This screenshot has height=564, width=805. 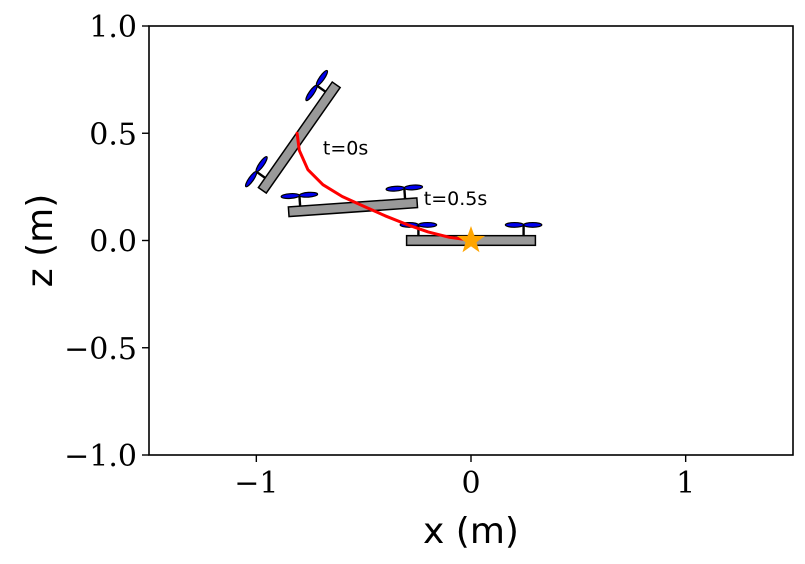 What do you see at coordinates (456, 199) in the screenshot?
I see `time-annotation: t=0.5s` at bounding box center [456, 199].